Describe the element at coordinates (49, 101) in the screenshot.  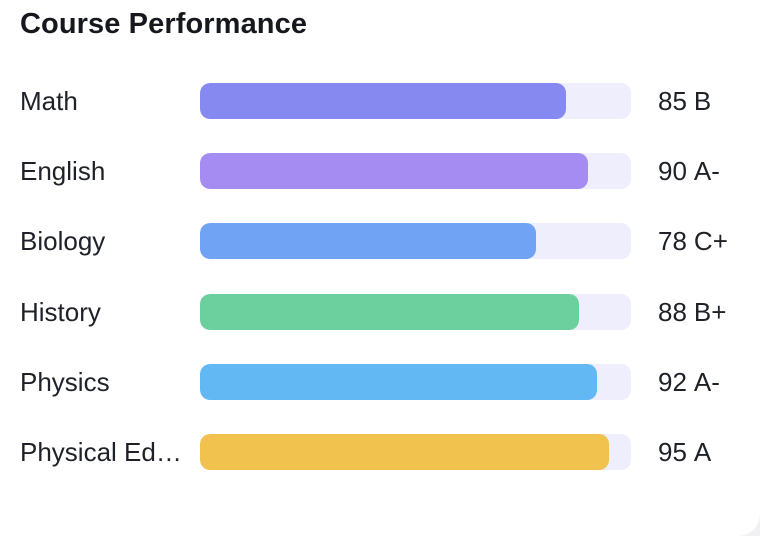
I see `course-name: Math` at that location.